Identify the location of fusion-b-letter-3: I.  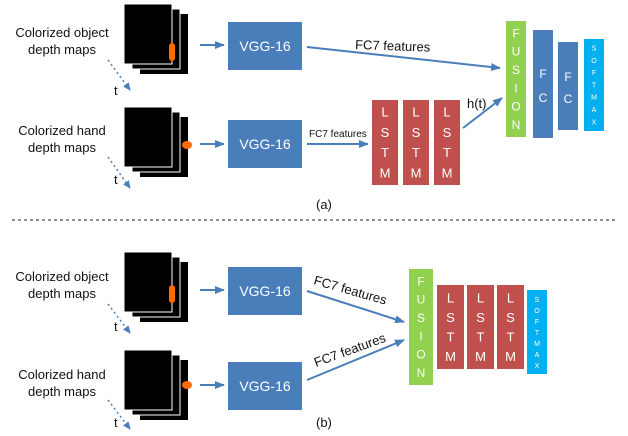
(420, 336).